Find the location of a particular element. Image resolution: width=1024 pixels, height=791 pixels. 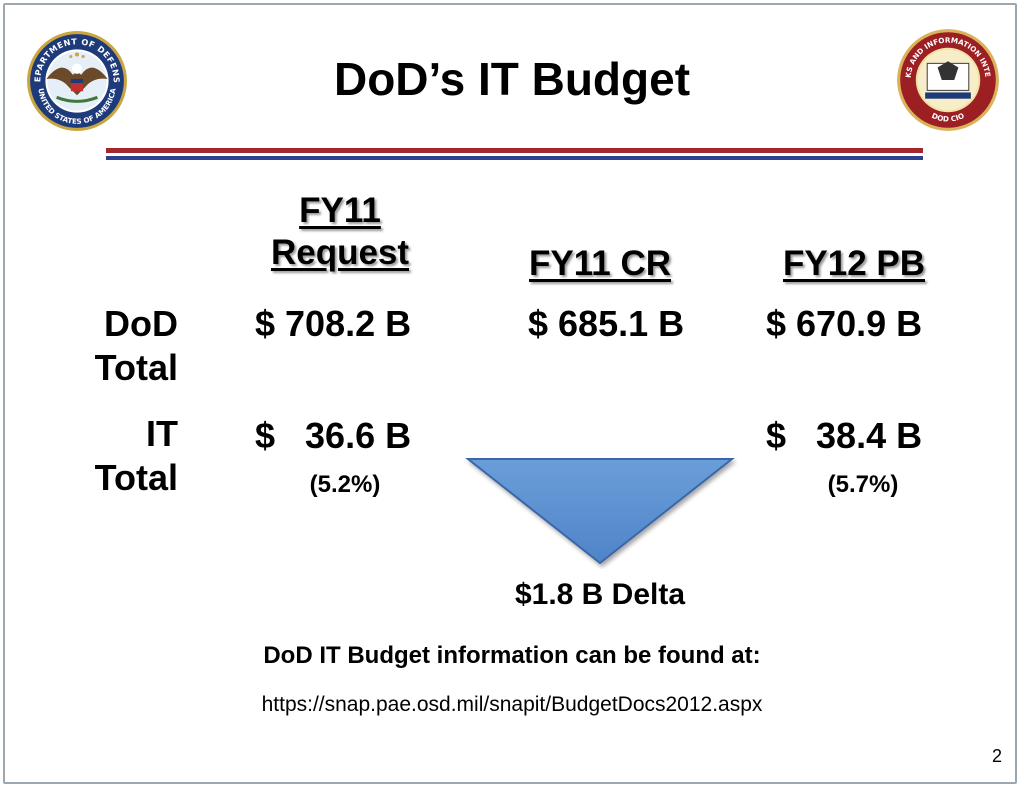

row-label-line: IT is located at coordinates (162, 433).